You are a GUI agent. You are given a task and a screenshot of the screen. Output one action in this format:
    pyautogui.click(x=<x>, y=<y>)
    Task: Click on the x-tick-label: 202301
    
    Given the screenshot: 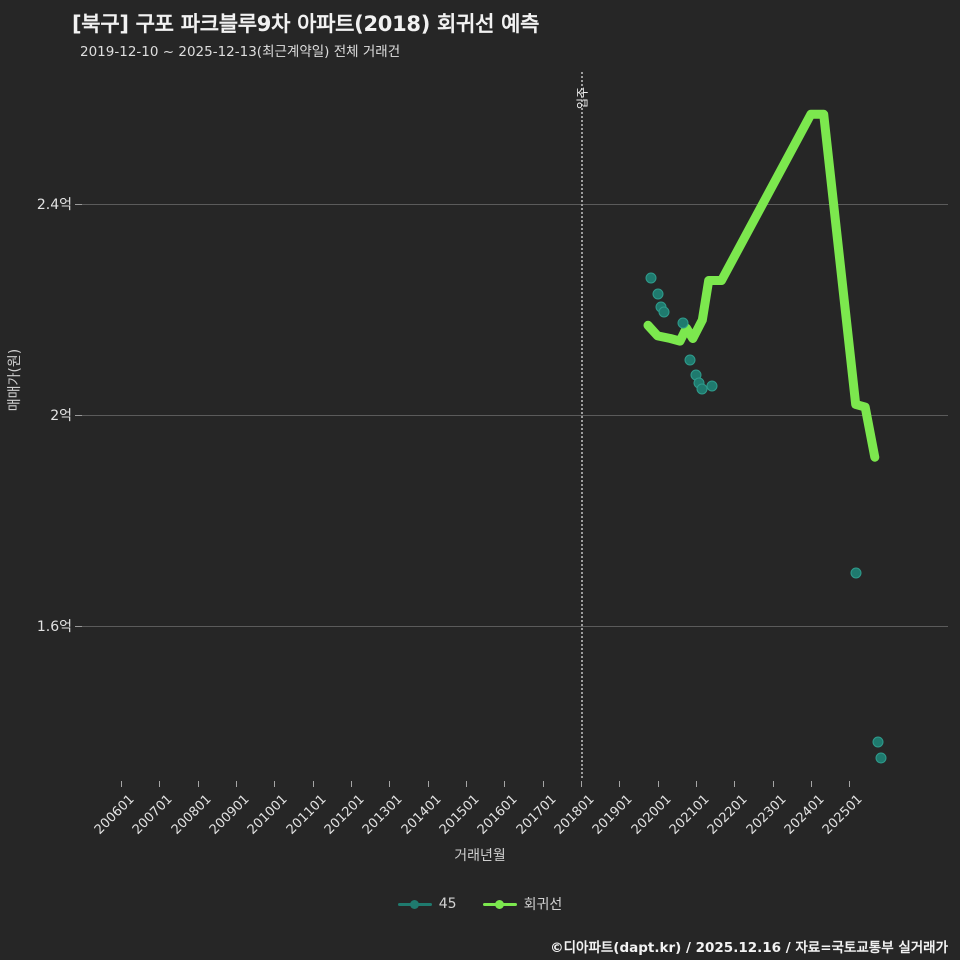 What is the action you would take?
    pyautogui.click(x=766, y=815)
    